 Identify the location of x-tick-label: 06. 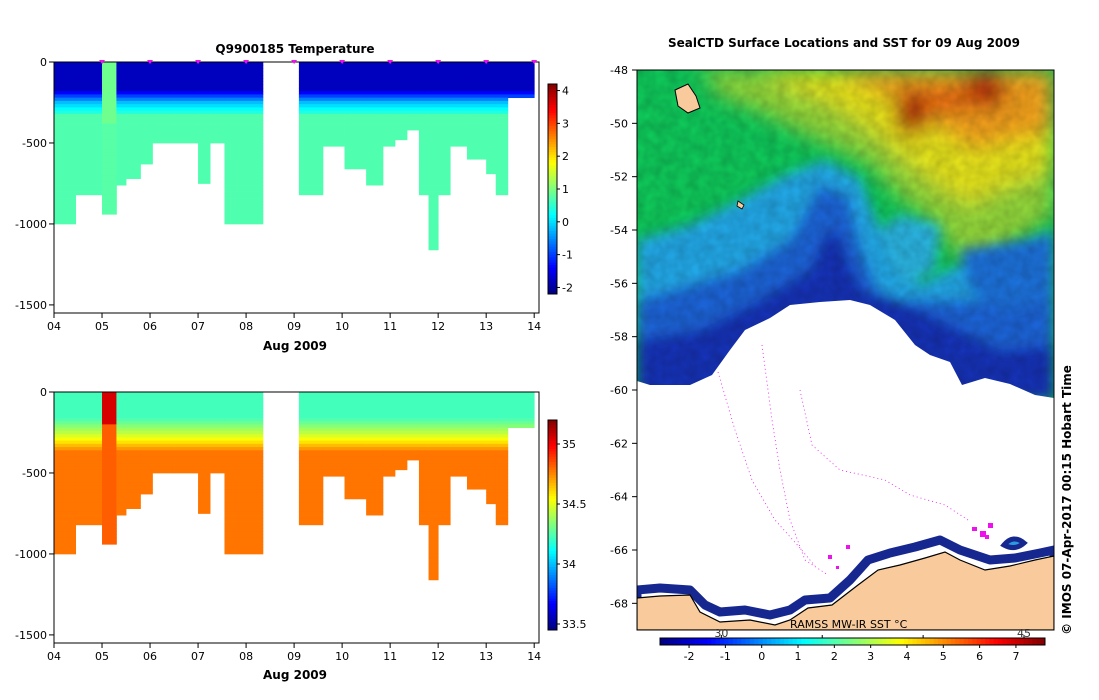
(150, 326).